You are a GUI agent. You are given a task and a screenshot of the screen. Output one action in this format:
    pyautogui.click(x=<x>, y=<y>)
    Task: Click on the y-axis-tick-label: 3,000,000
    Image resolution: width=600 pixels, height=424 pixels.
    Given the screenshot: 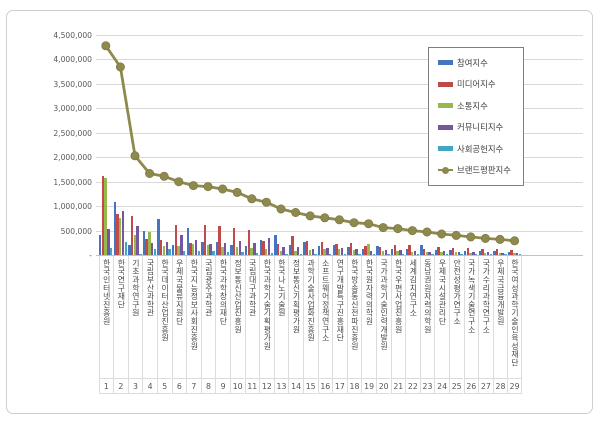 What is the action you would take?
    pyautogui.click(x=72, y=109)
    